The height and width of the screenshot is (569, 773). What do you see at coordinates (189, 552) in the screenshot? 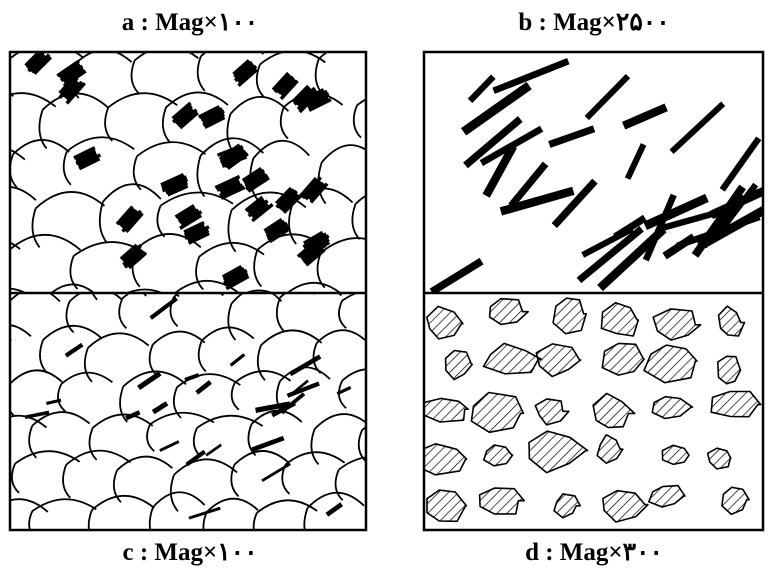
I see `label-c: c : Mag×۱۰۰` at bounding box center [189, 552].